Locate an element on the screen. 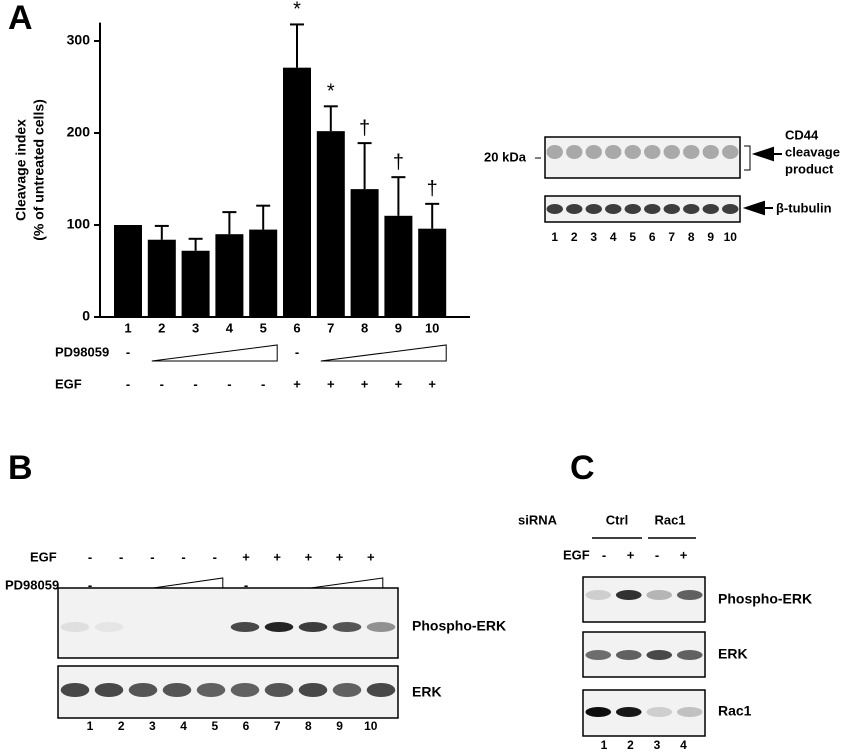  blot-label: cleavage is located at coordinates (812, 151).